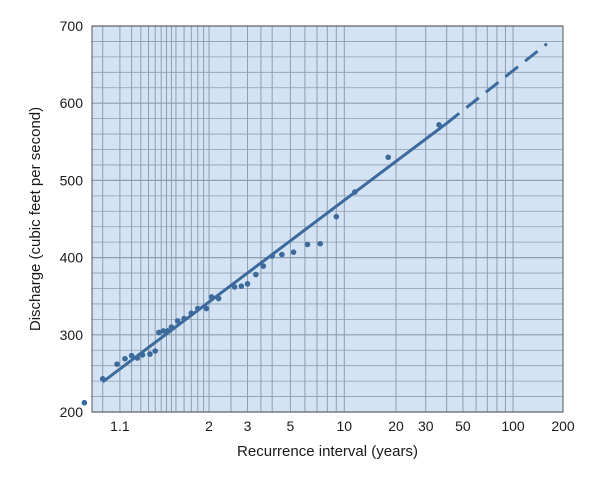 Image resolution: width=600 pixels, height=483 pixels. I want to click on x-tick-labels: 1.1 2 3 5 10 20 30 50 100 200, so click(342, 426).